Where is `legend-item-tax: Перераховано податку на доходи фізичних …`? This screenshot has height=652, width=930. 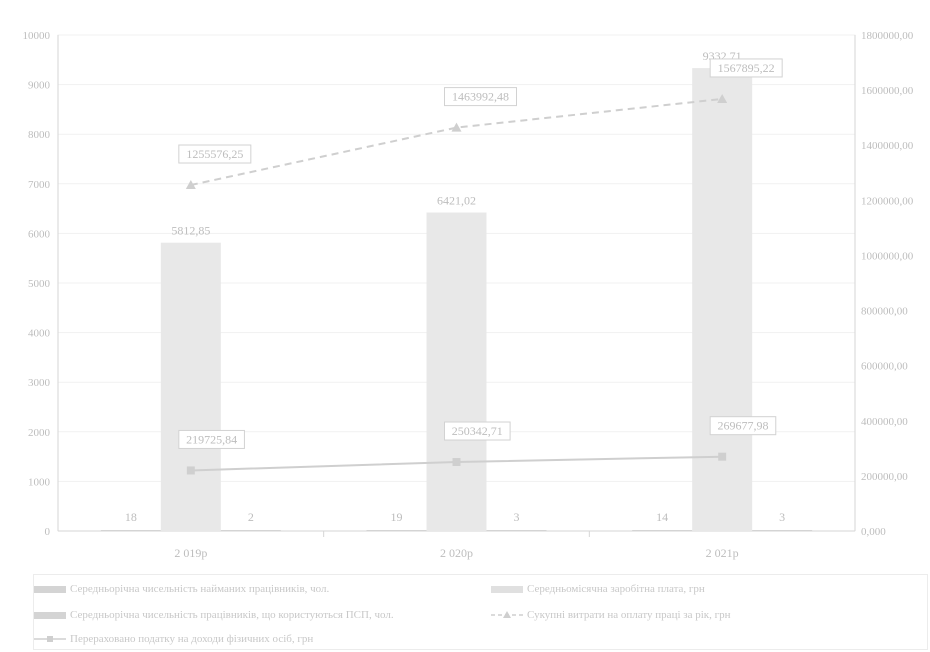 legend-item-tax: Перераховано податку на доходи фізичних … is located at coordinates (173, 639).